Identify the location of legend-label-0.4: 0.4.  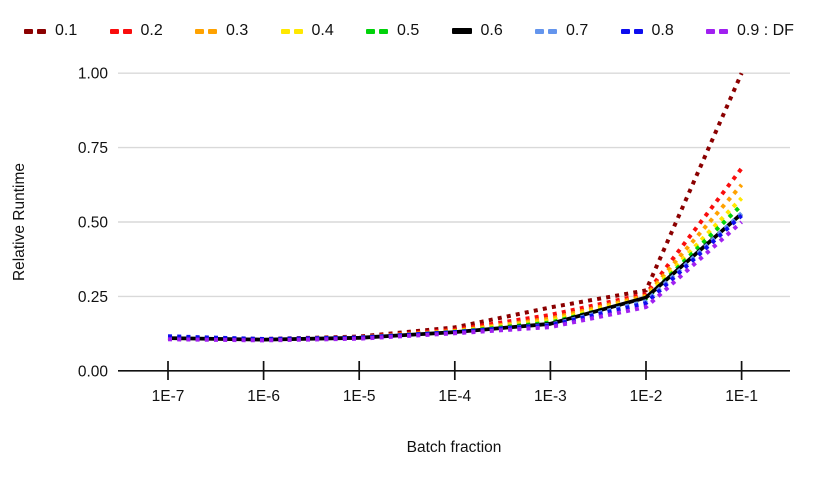
(322, 30).